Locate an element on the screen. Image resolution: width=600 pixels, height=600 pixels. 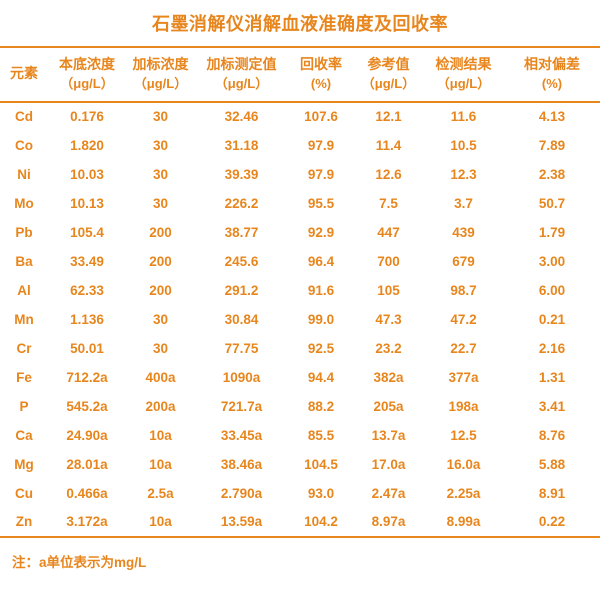
value-cell: 1090a is located at coordinates (241, 377).